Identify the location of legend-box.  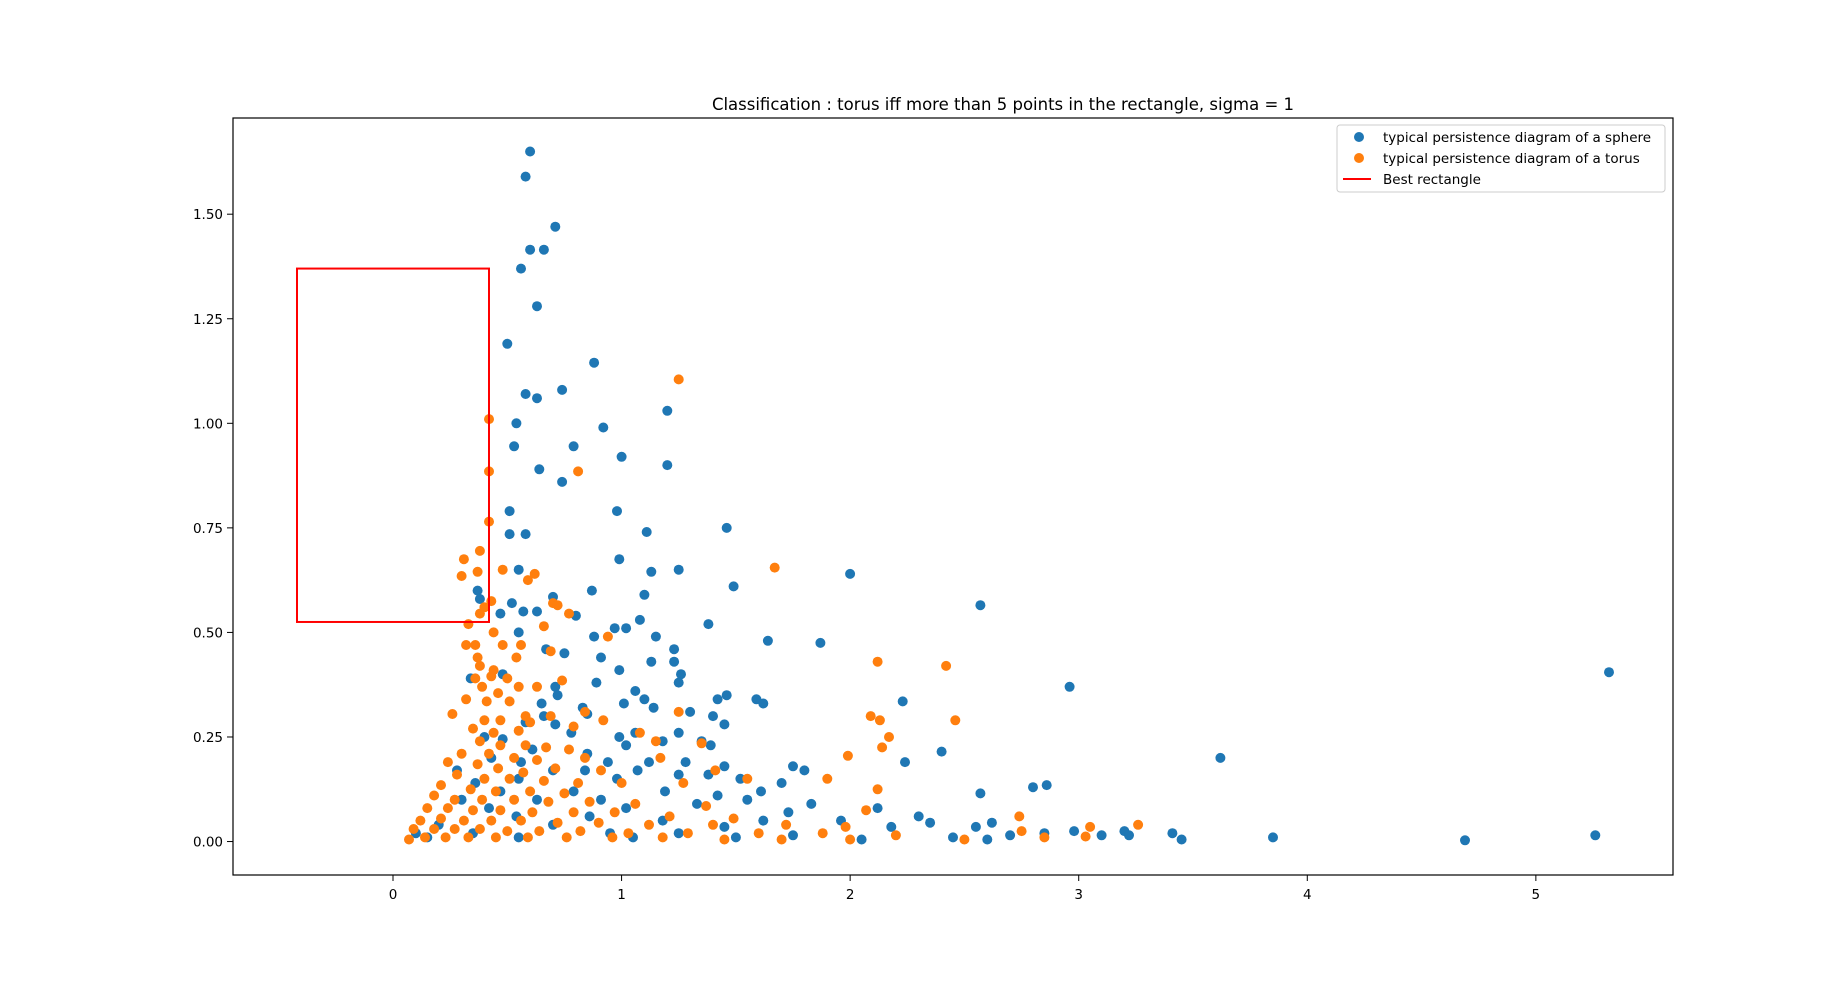
(1501, 158).